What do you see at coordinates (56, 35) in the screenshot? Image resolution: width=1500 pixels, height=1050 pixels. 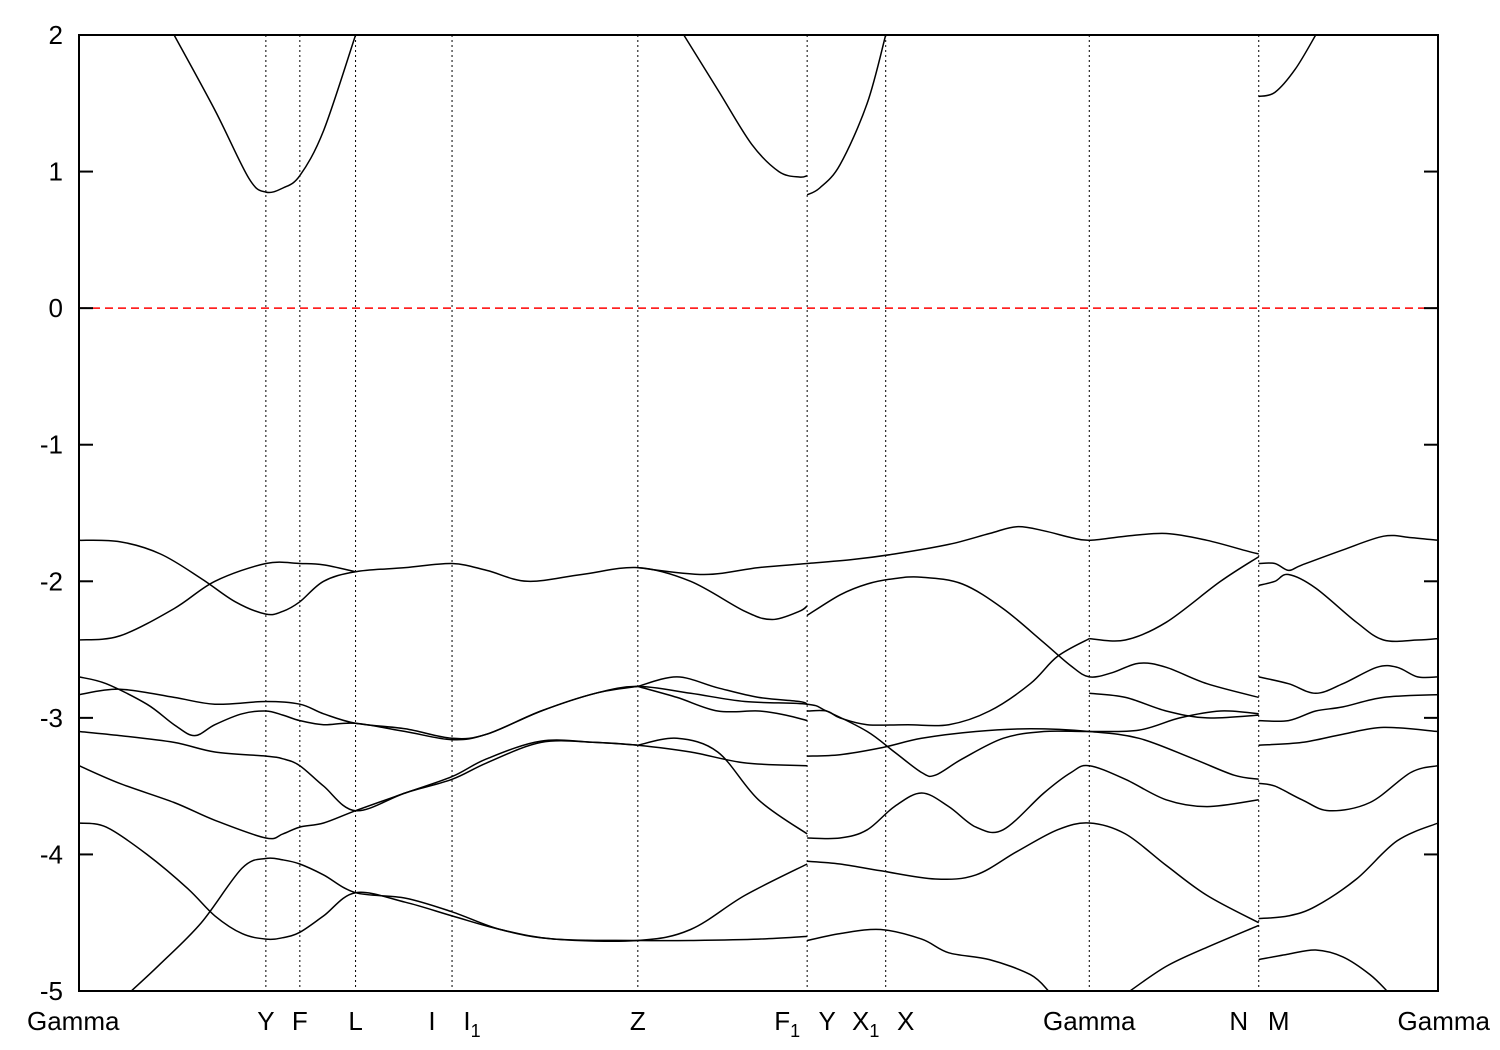 I see `y-tick-label: 2` at bounding box center [56, 35].